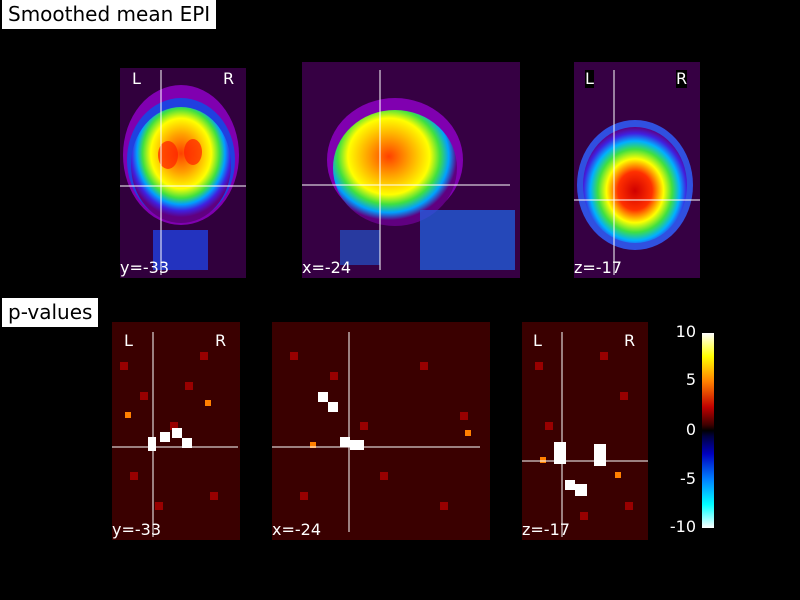 The height and width of the screenshot is (600, 800). I want to click on pvalues-coronal-coord: y=-33, so click(137, 529).